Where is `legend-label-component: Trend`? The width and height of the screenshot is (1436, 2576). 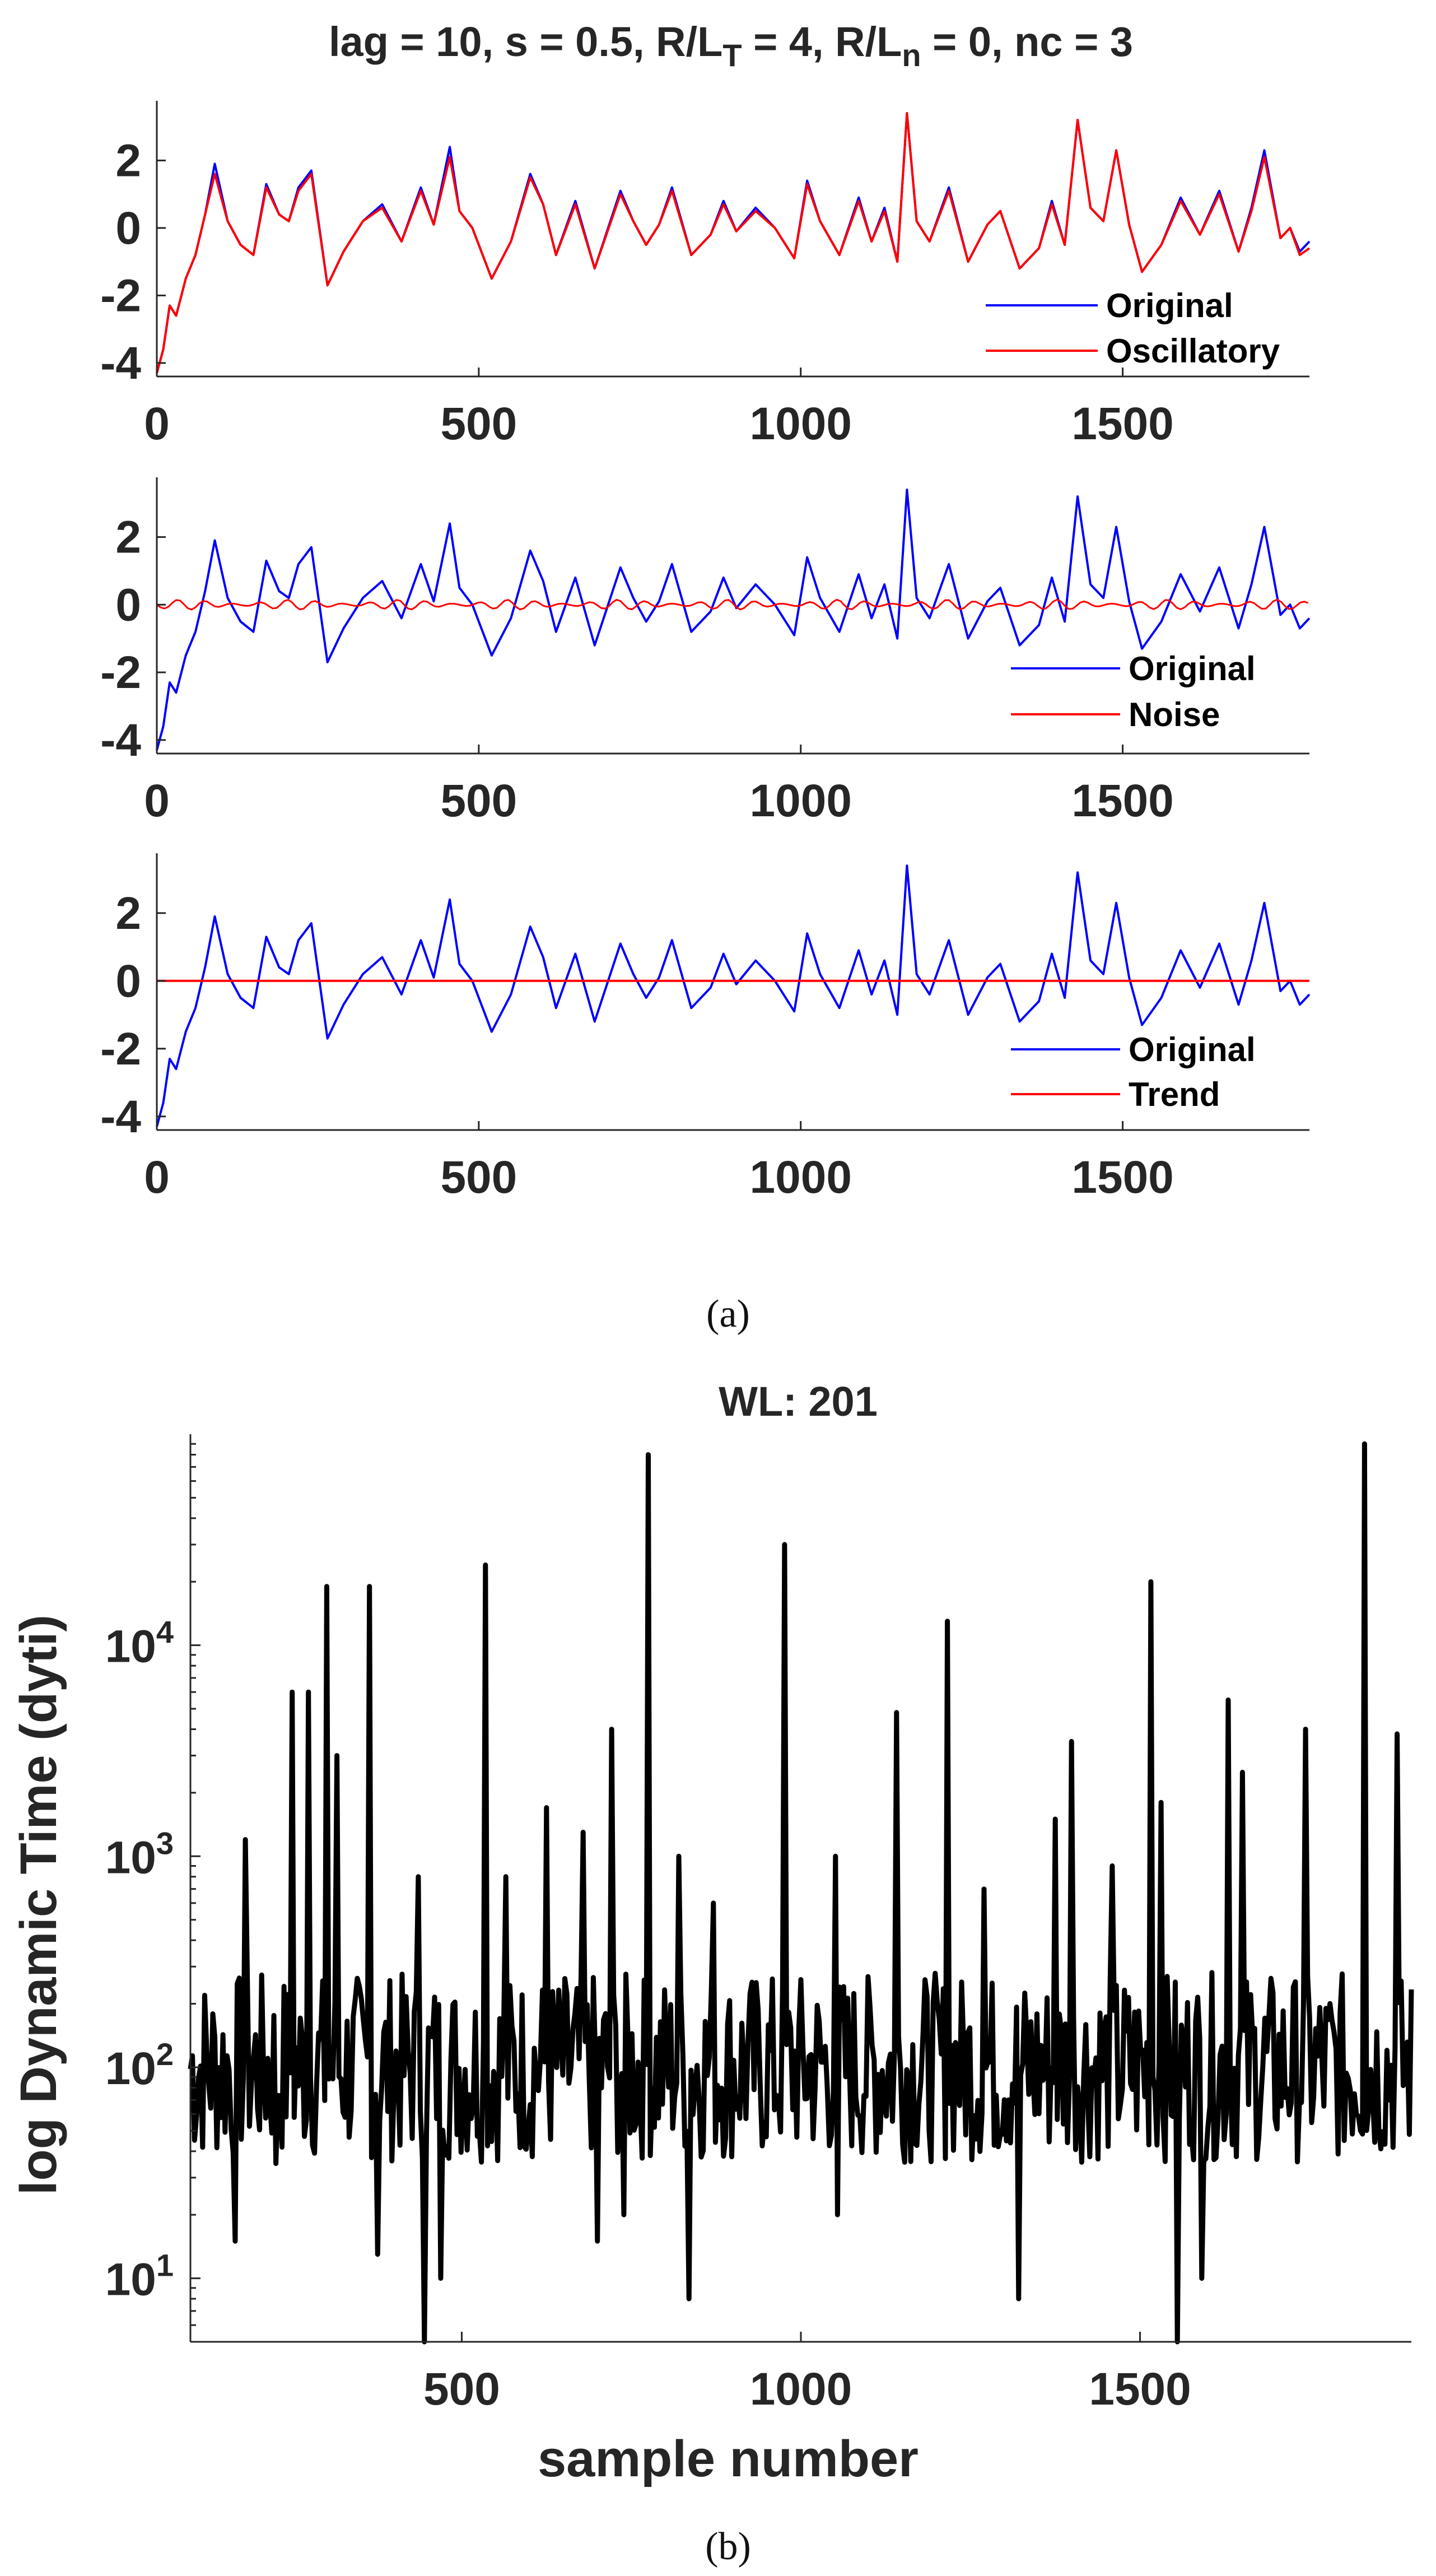 legend-label-component: Trend is located at coordinates (1174, 1094).